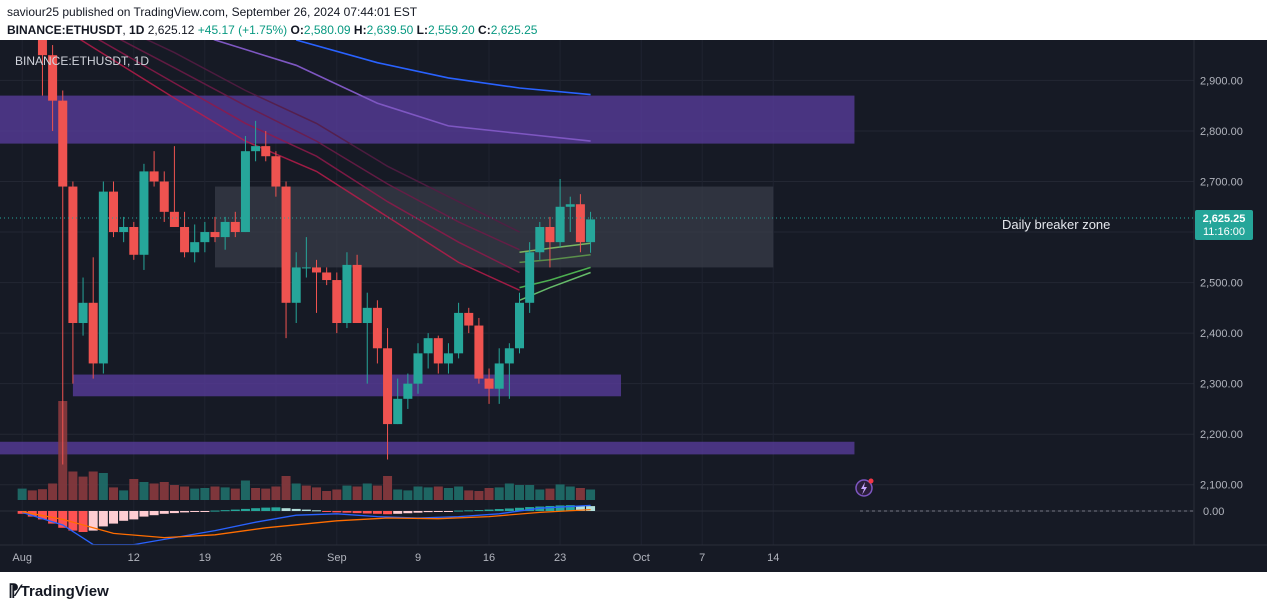  Describe the element at coordinates (443, 68) in the screenshot. I see `slow-ma-blue-line` at that location.